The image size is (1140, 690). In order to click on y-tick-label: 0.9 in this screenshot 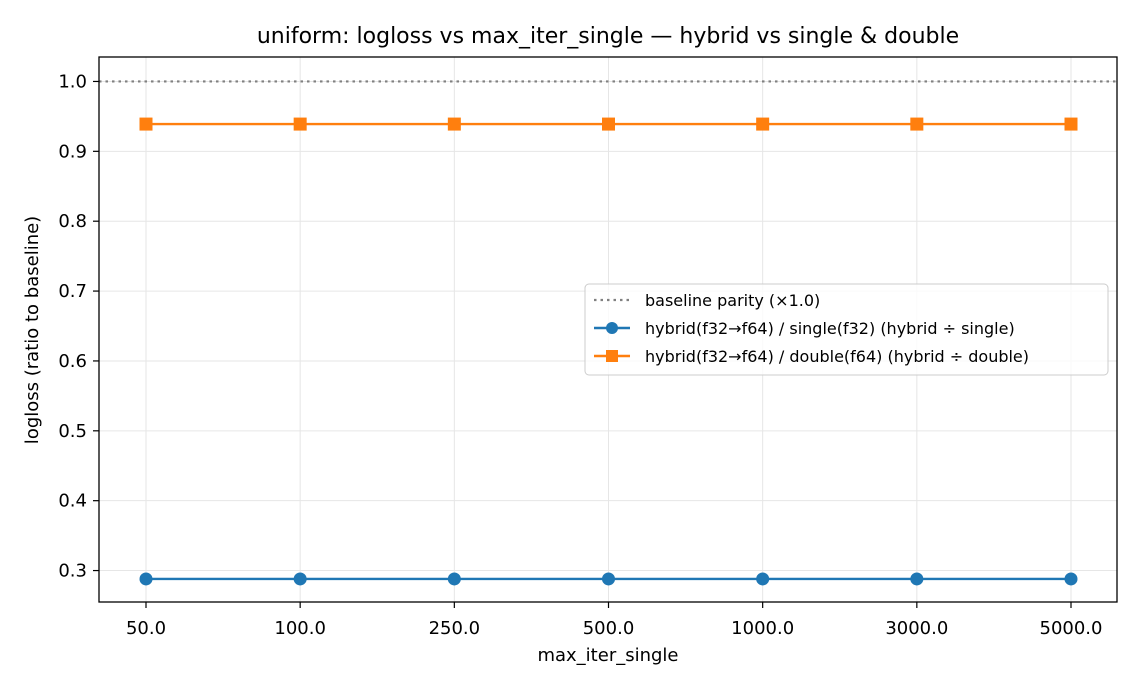, I will do `click(72, 151)`.